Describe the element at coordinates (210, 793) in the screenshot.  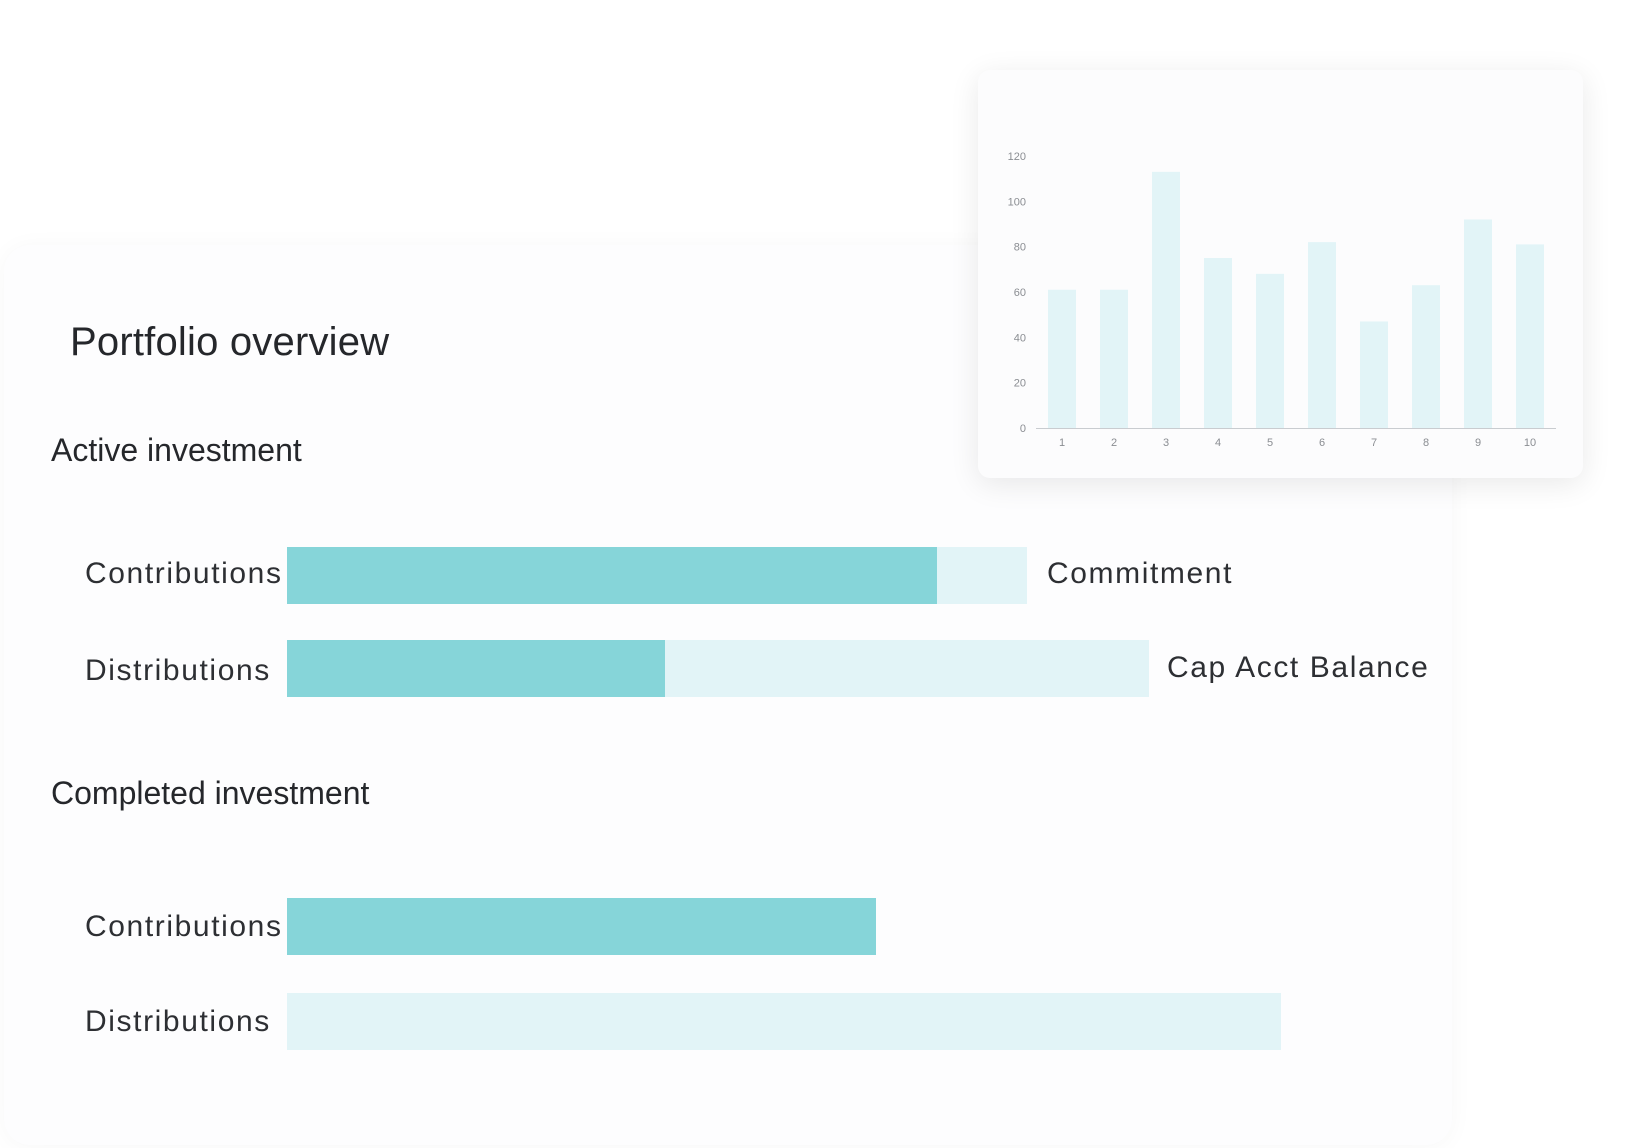
I see `completed-investment-heading: Completed investment` at that location.